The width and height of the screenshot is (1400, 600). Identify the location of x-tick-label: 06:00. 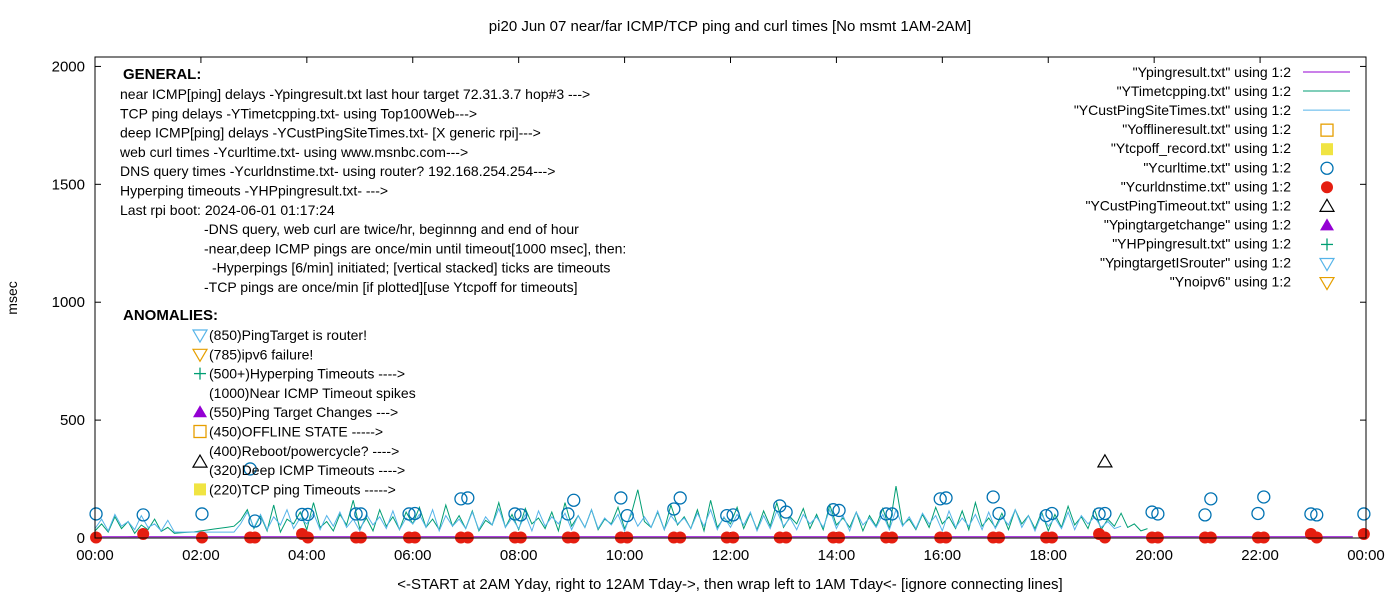
(413, 555).